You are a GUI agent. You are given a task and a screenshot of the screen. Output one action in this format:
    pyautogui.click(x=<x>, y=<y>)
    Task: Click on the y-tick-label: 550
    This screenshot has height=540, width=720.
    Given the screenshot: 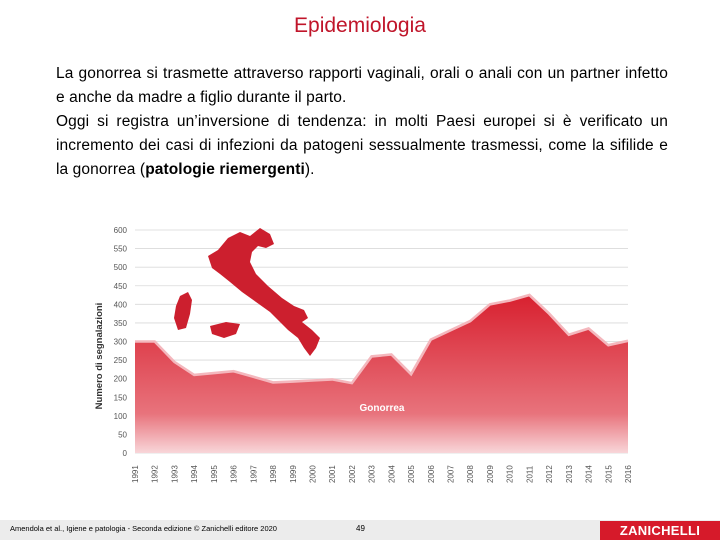 What is the action you would take?
    pyautogui.click(x=121, y=249)
    